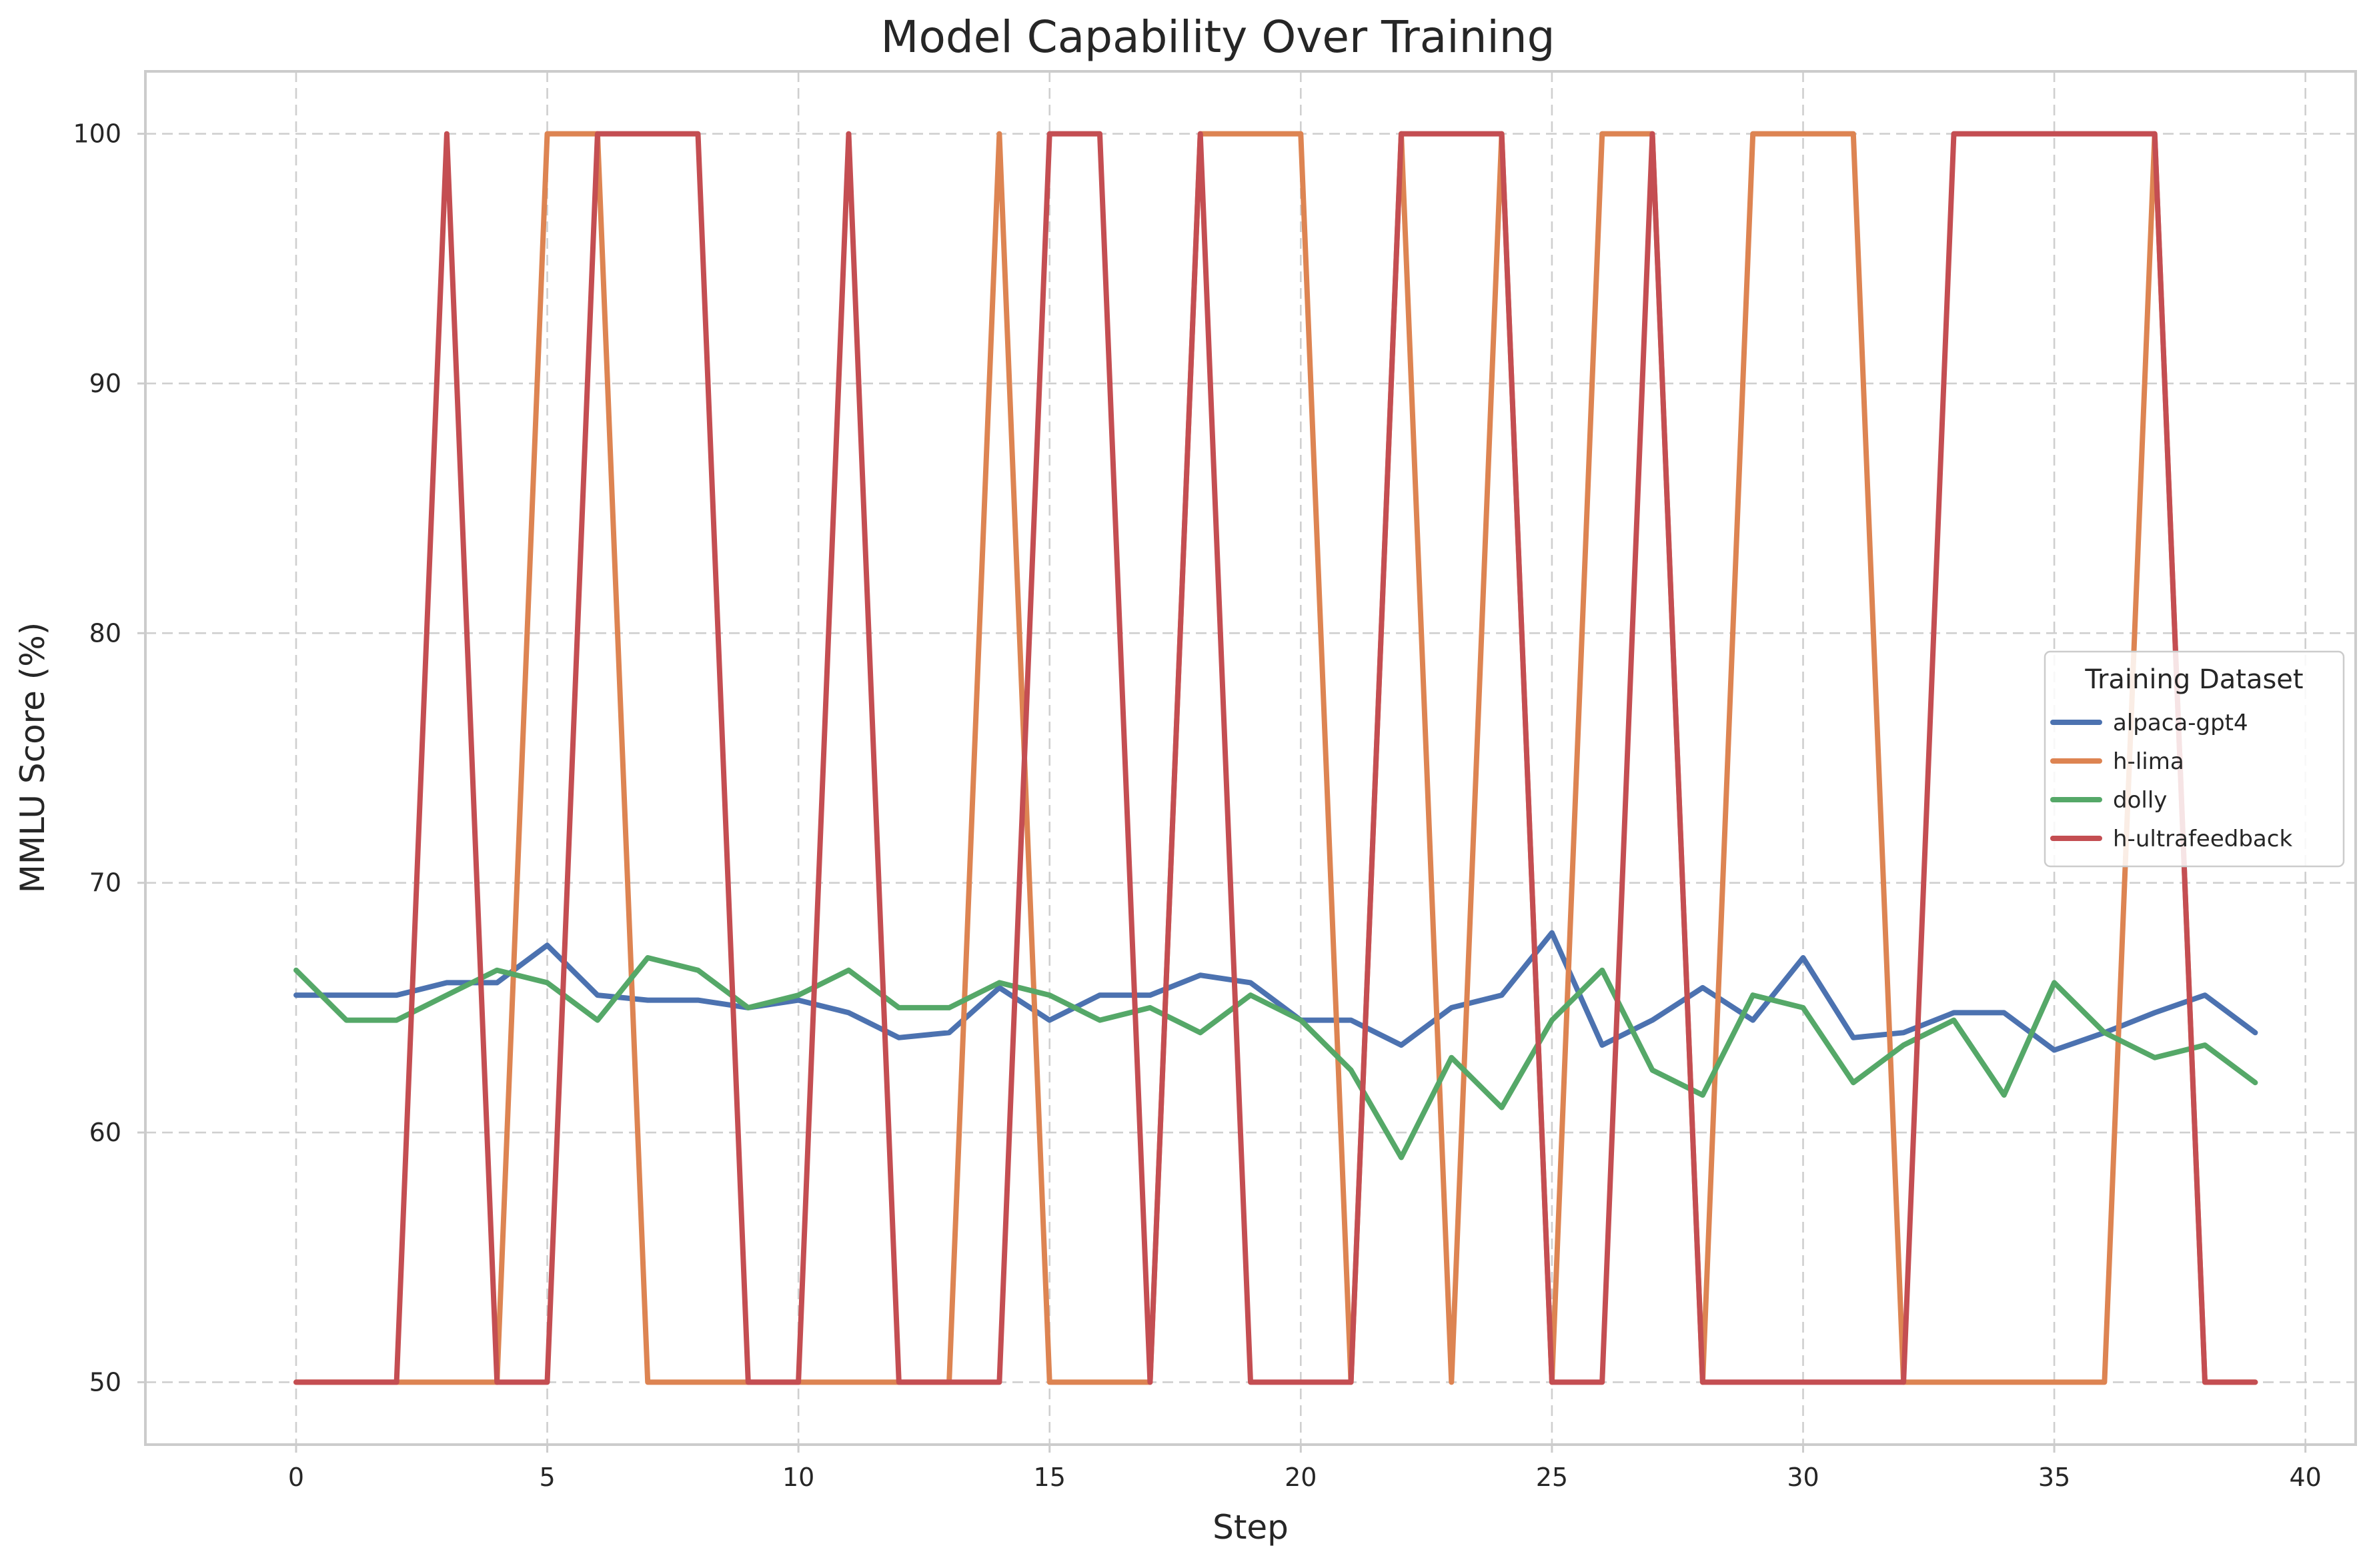  What do you see at coordinates (105, 883) in the screenshot?
I see `y-tick-label: 70` at bounding box center [105, 883].